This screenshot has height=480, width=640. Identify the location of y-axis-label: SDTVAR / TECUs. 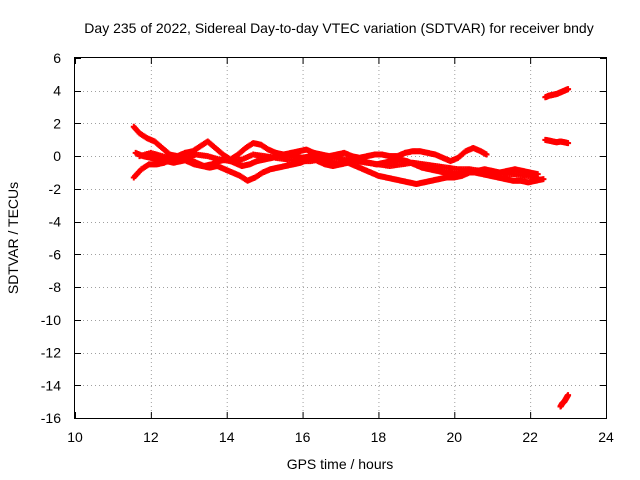
(13, 238).